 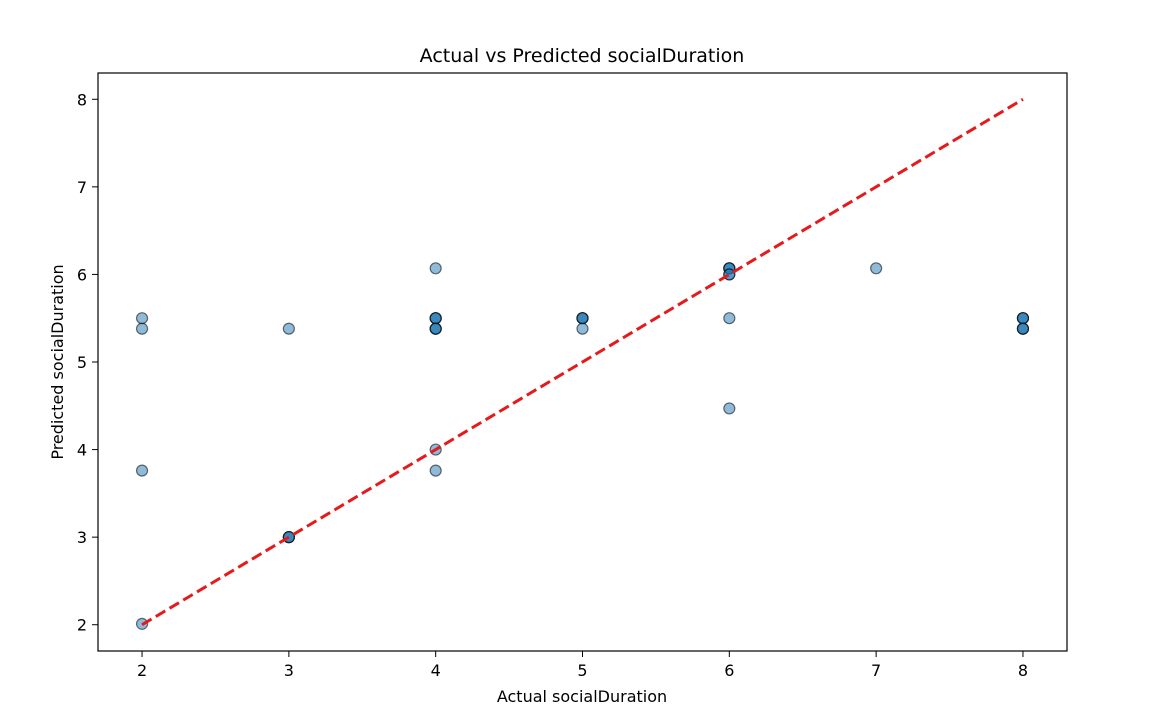 I want to click on x-tick-label: 2, so click(x=142, y=670).